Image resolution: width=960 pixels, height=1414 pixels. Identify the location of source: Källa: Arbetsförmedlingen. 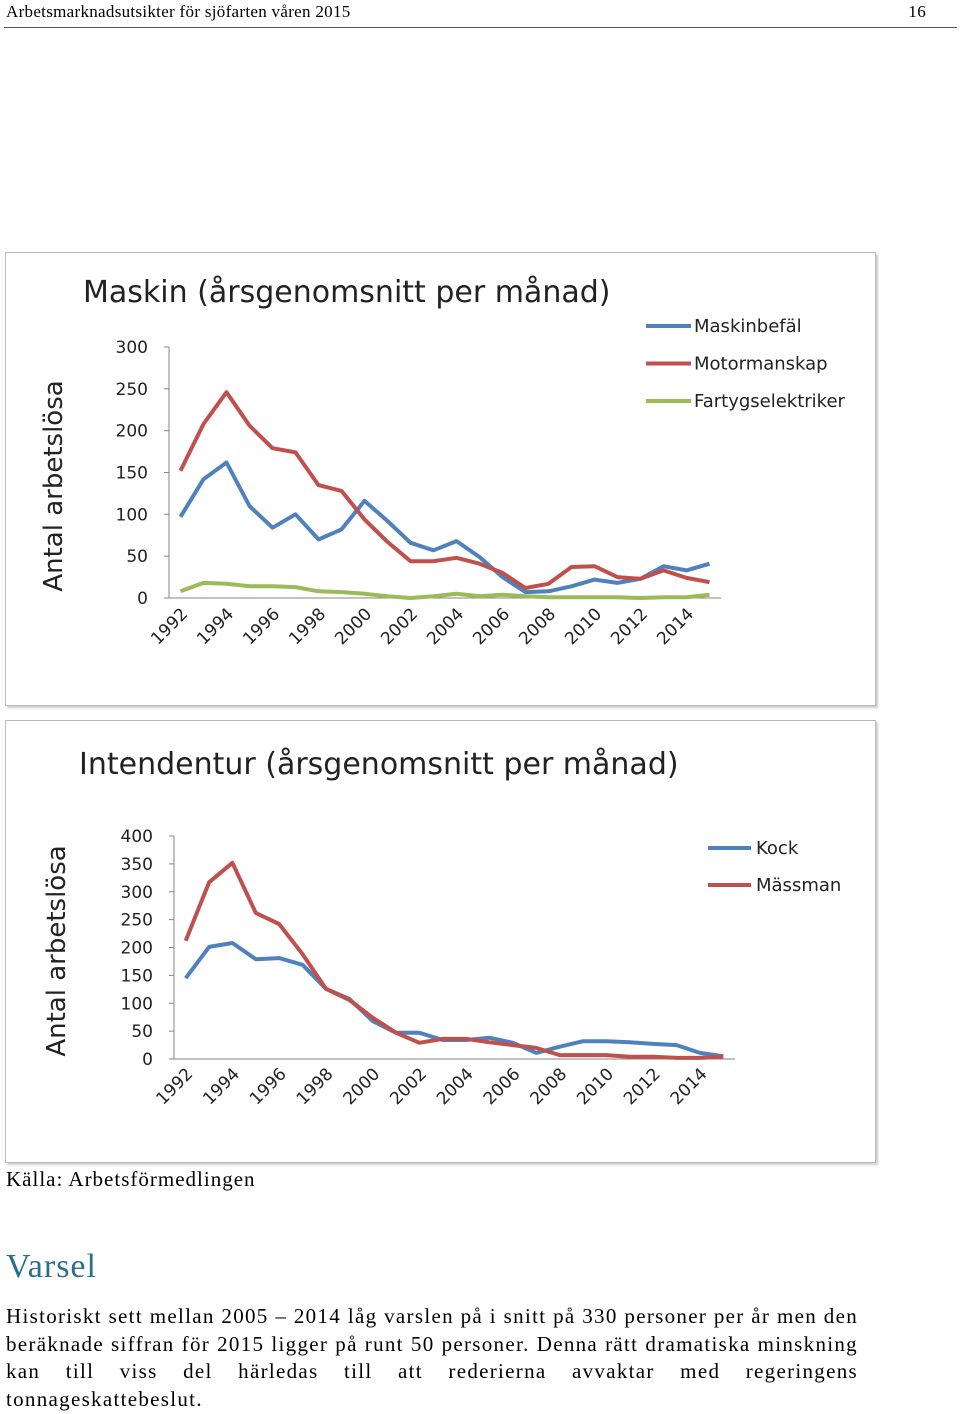
(131, 1179).